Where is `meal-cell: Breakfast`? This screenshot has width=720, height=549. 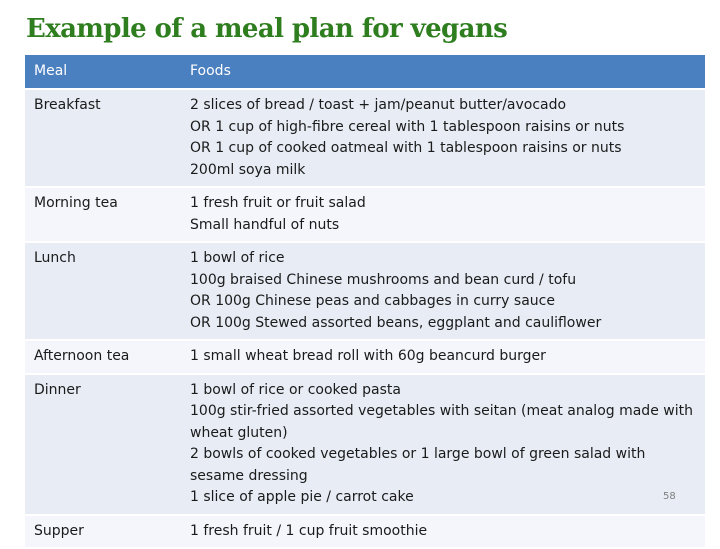
meal-cell: Breakfast is located at coordinates (103, 138).